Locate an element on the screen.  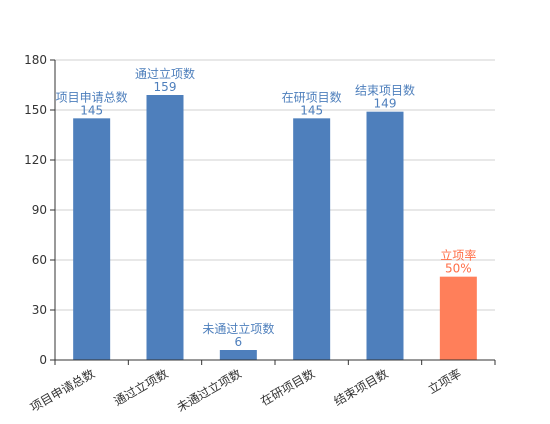
y-tick-label: 180 is located at coordinates (35, 60).